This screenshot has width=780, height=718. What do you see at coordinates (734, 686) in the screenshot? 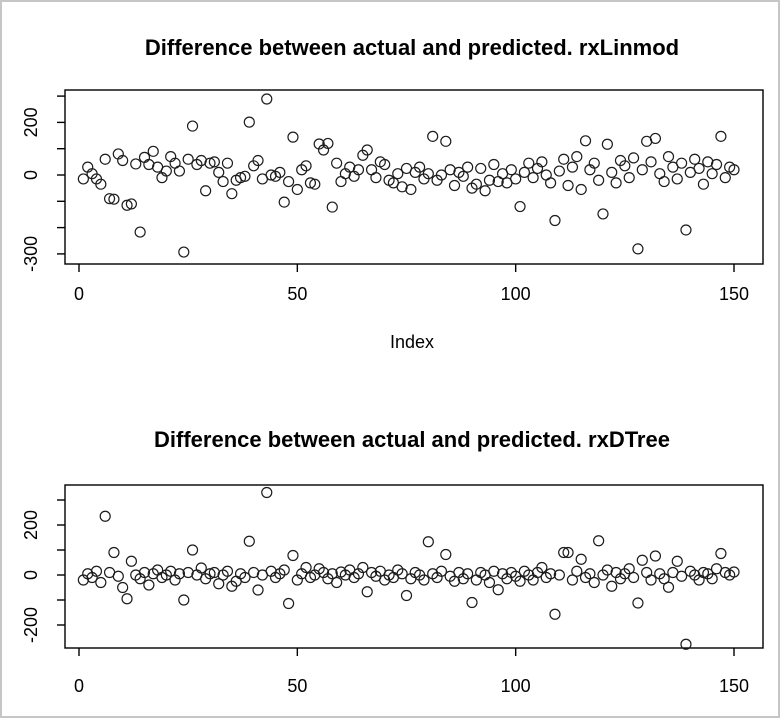
I see `x-tick-label: 150` at bounding box center [734, 686].